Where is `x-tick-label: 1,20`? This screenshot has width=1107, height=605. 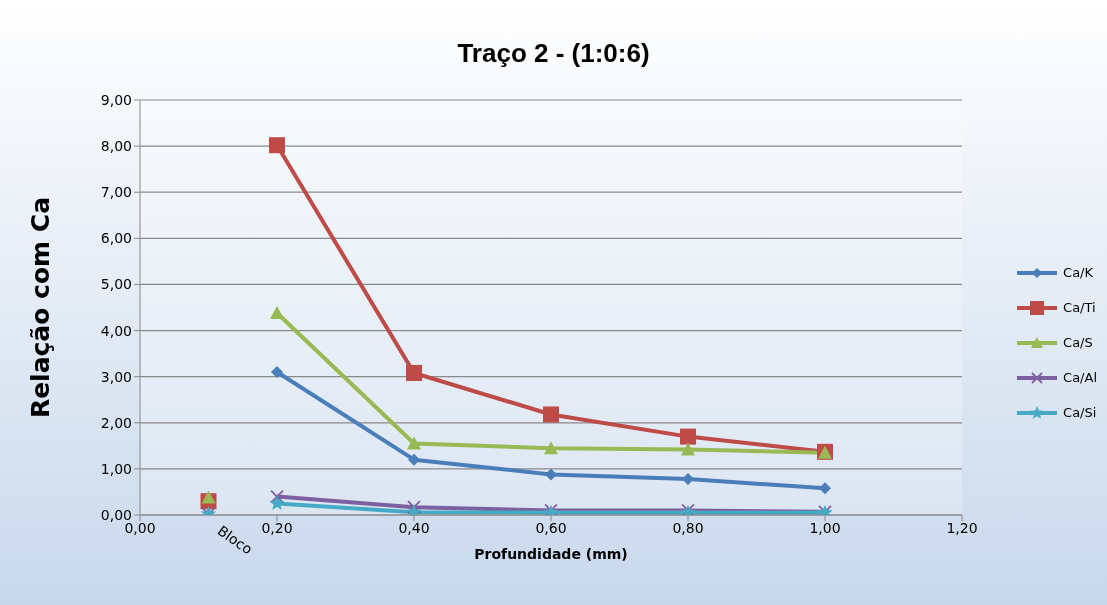 x-tick-label: 1,20 is located at coordinates (962, 527).